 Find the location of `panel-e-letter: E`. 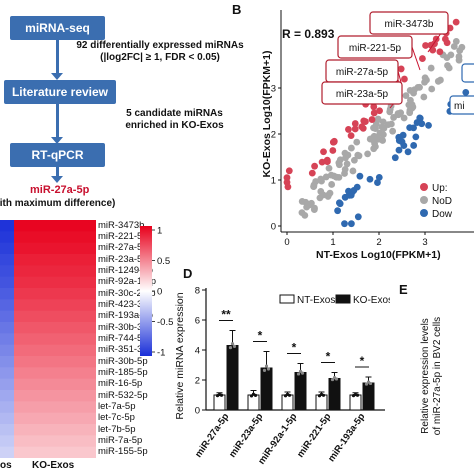

panel-e-letter: E is located at coordinates (403, 289).